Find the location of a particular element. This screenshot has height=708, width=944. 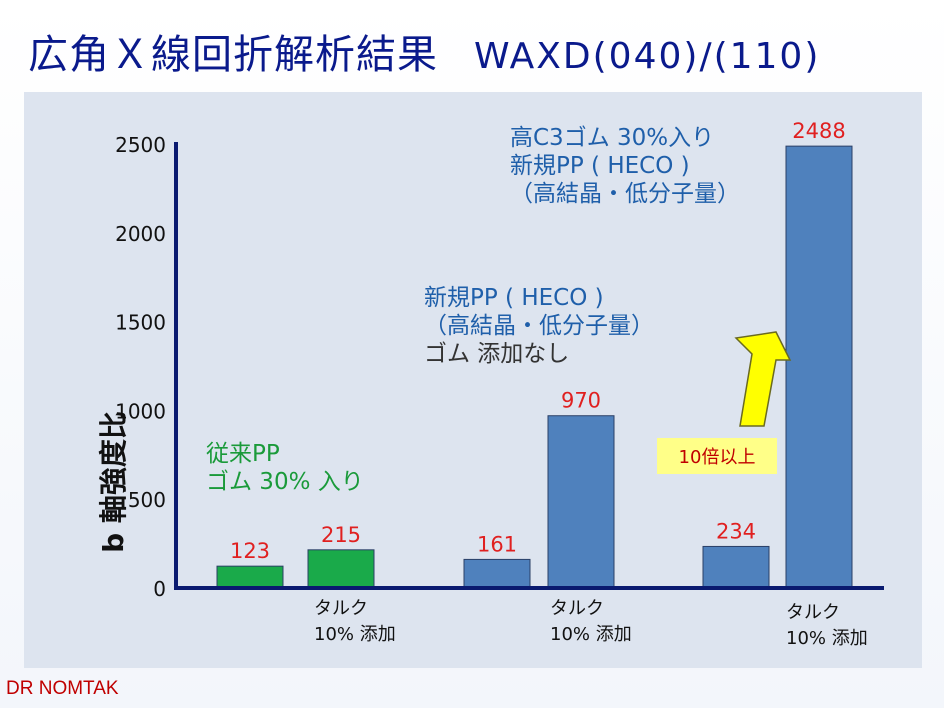

bar-value-label: 234 is located at coordinates (736, 531).